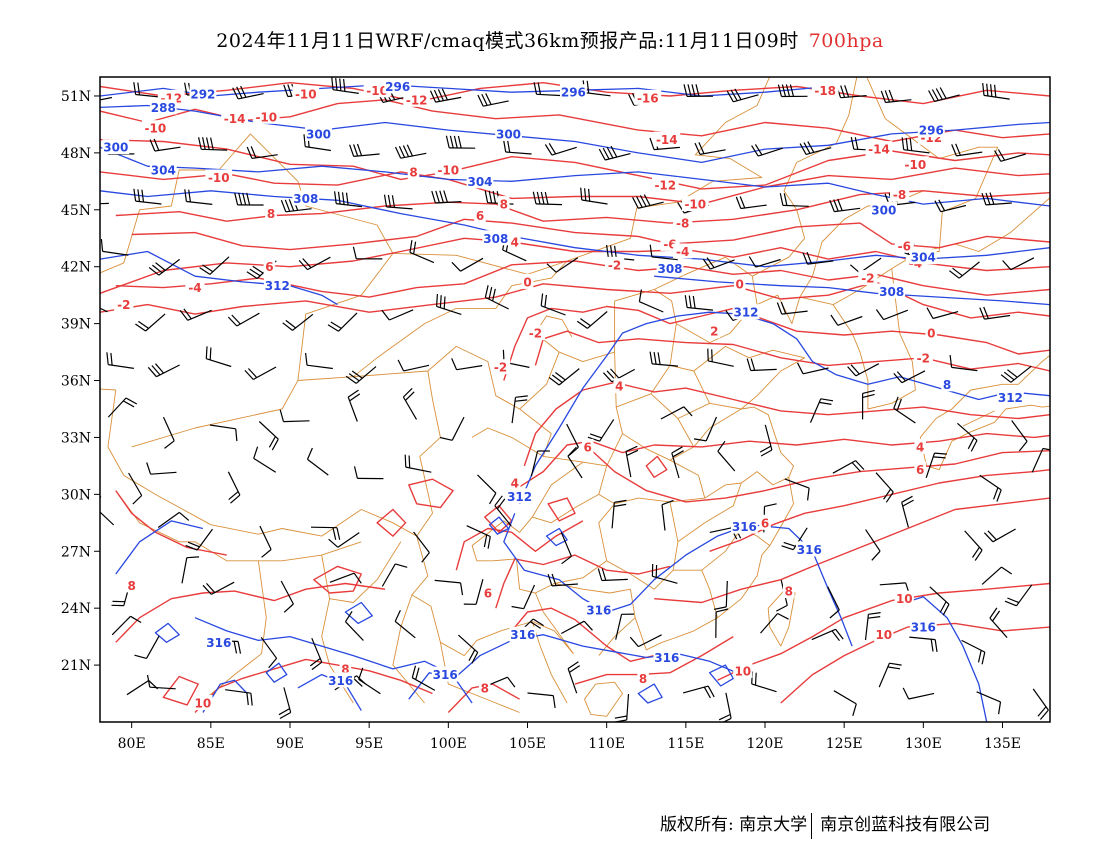 This screenshot has width=1100, height=850. I want to click on svg-text: -12, so click(665, 186).